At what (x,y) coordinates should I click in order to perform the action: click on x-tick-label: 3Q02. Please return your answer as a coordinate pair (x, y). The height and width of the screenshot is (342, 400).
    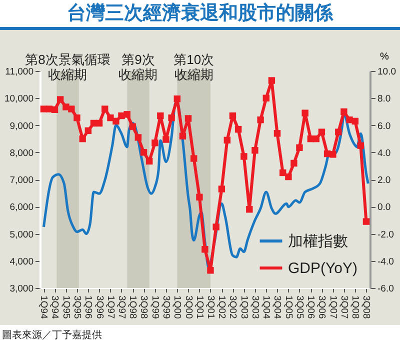
    Looking at the image, I should click on (232, 307).